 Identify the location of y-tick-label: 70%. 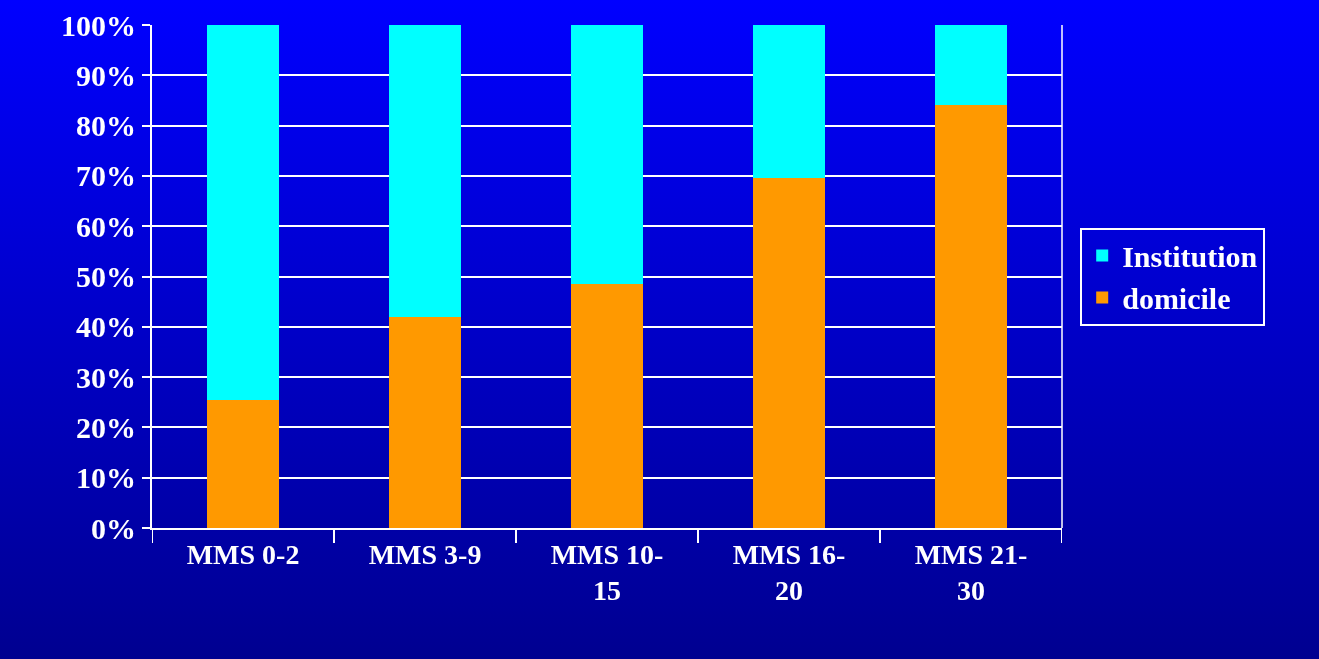
(106, 176).